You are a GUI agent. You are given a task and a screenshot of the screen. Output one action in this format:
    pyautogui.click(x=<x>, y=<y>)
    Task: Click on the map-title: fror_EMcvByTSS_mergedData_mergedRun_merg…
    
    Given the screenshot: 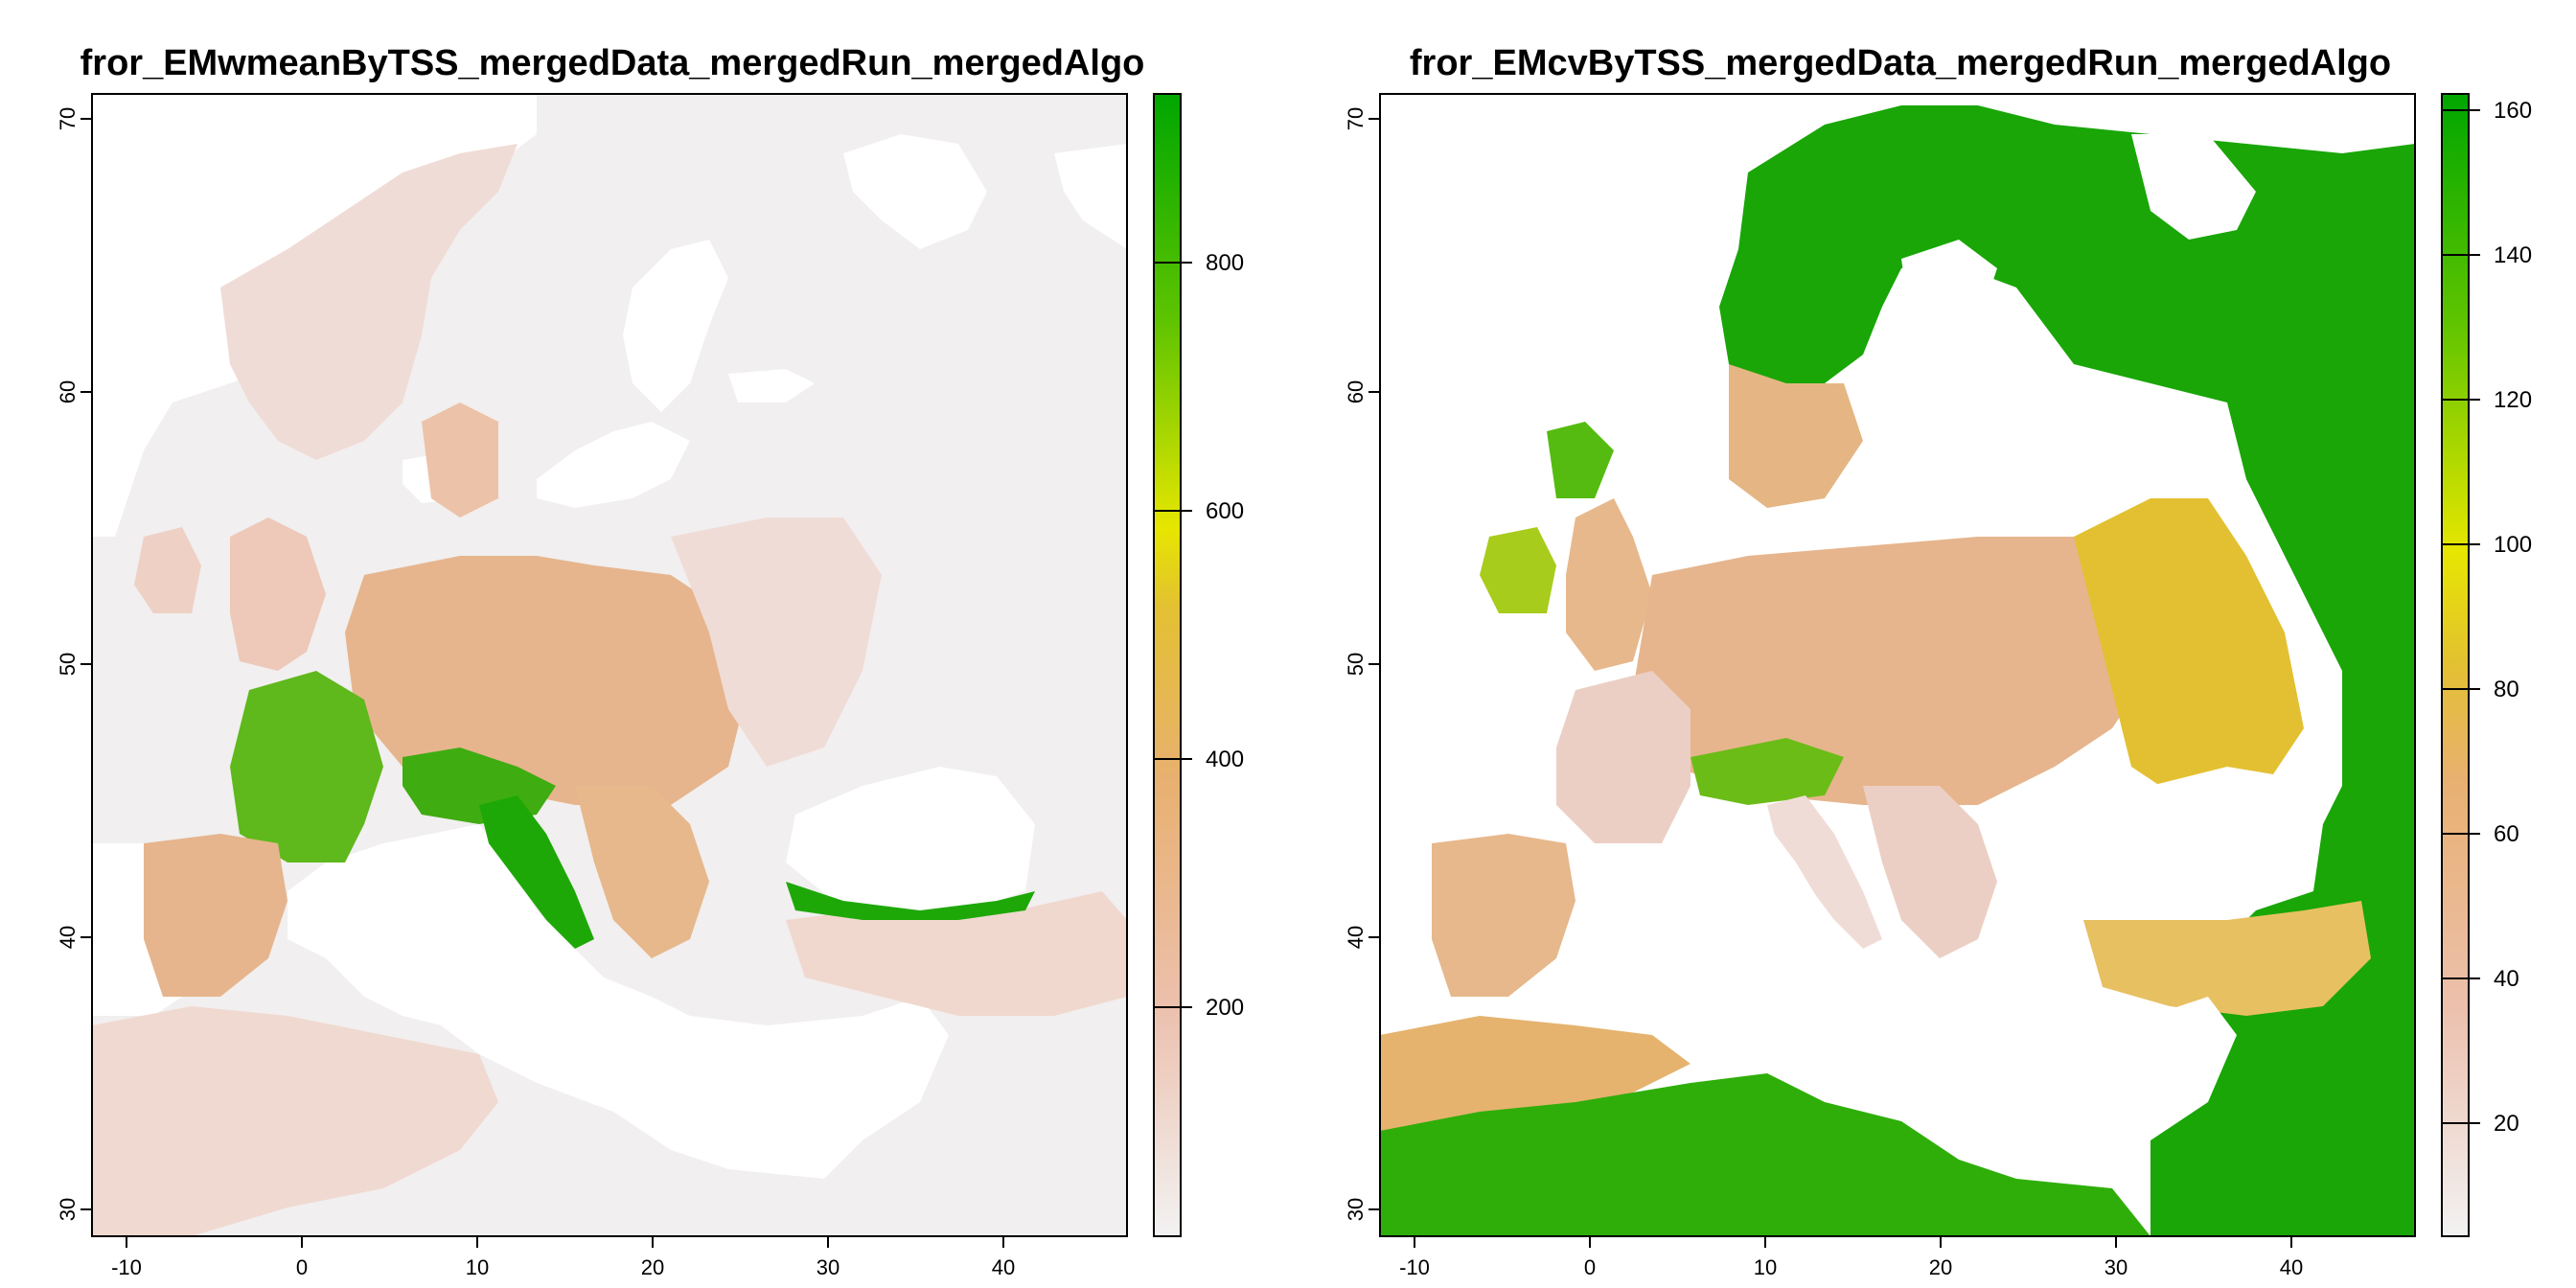 What is the action you would take?
    pyautogui.click(x=1901, y=63)
    